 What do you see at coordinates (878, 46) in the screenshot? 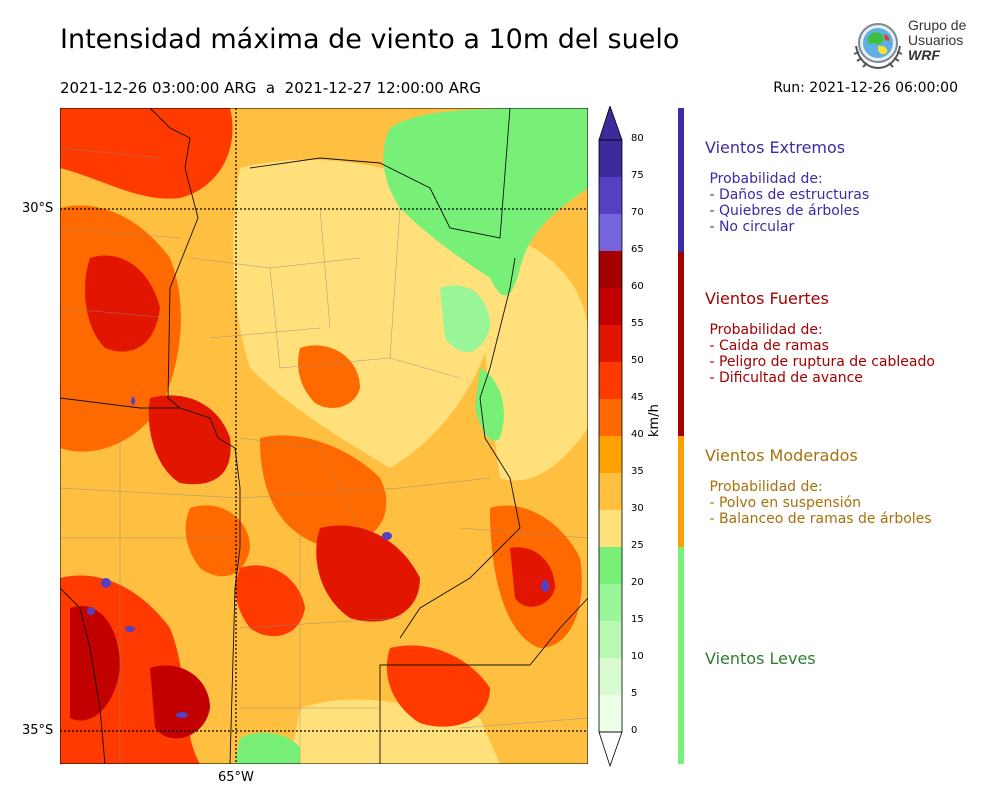
I see `globe-icon` at bounding box center [878, 46].